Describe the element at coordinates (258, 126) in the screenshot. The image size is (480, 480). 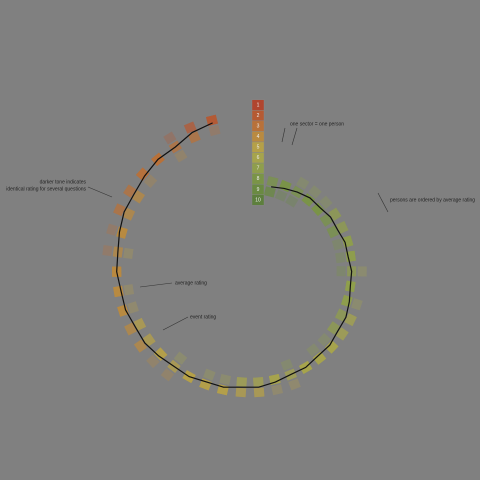
I see `legend-label: 3` at that location.